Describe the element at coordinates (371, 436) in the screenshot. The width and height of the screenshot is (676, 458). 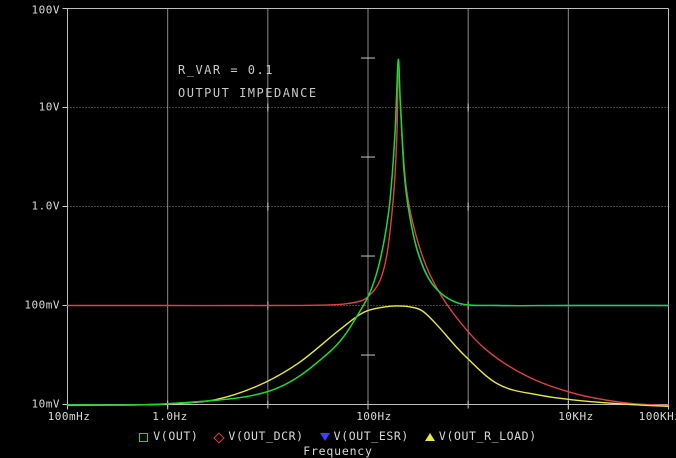
I see `legend-label-v-out-esr: V(OUT_ESR)` at that location.